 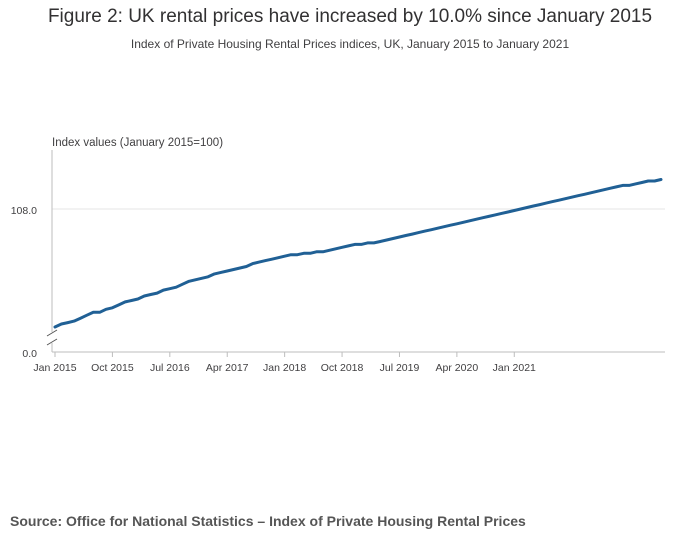 I want to click on x-tick-label: Apr 2020, so click(x=457, y=368).